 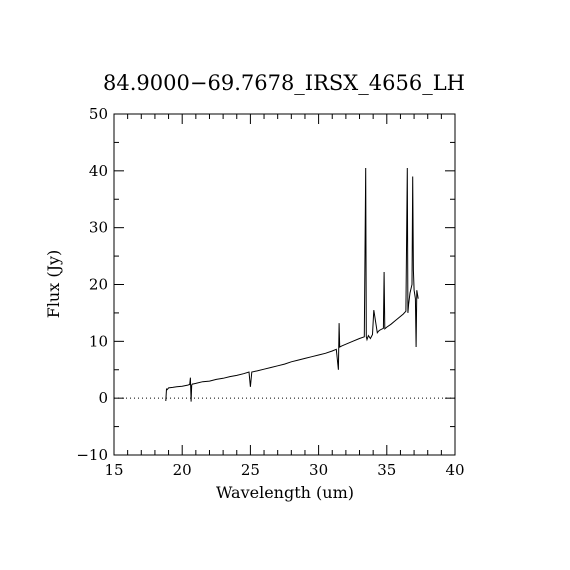 I want to click on chart-title: 84.9000−69.7678_IRSX_4656_LH, so click(x=284, y=83).